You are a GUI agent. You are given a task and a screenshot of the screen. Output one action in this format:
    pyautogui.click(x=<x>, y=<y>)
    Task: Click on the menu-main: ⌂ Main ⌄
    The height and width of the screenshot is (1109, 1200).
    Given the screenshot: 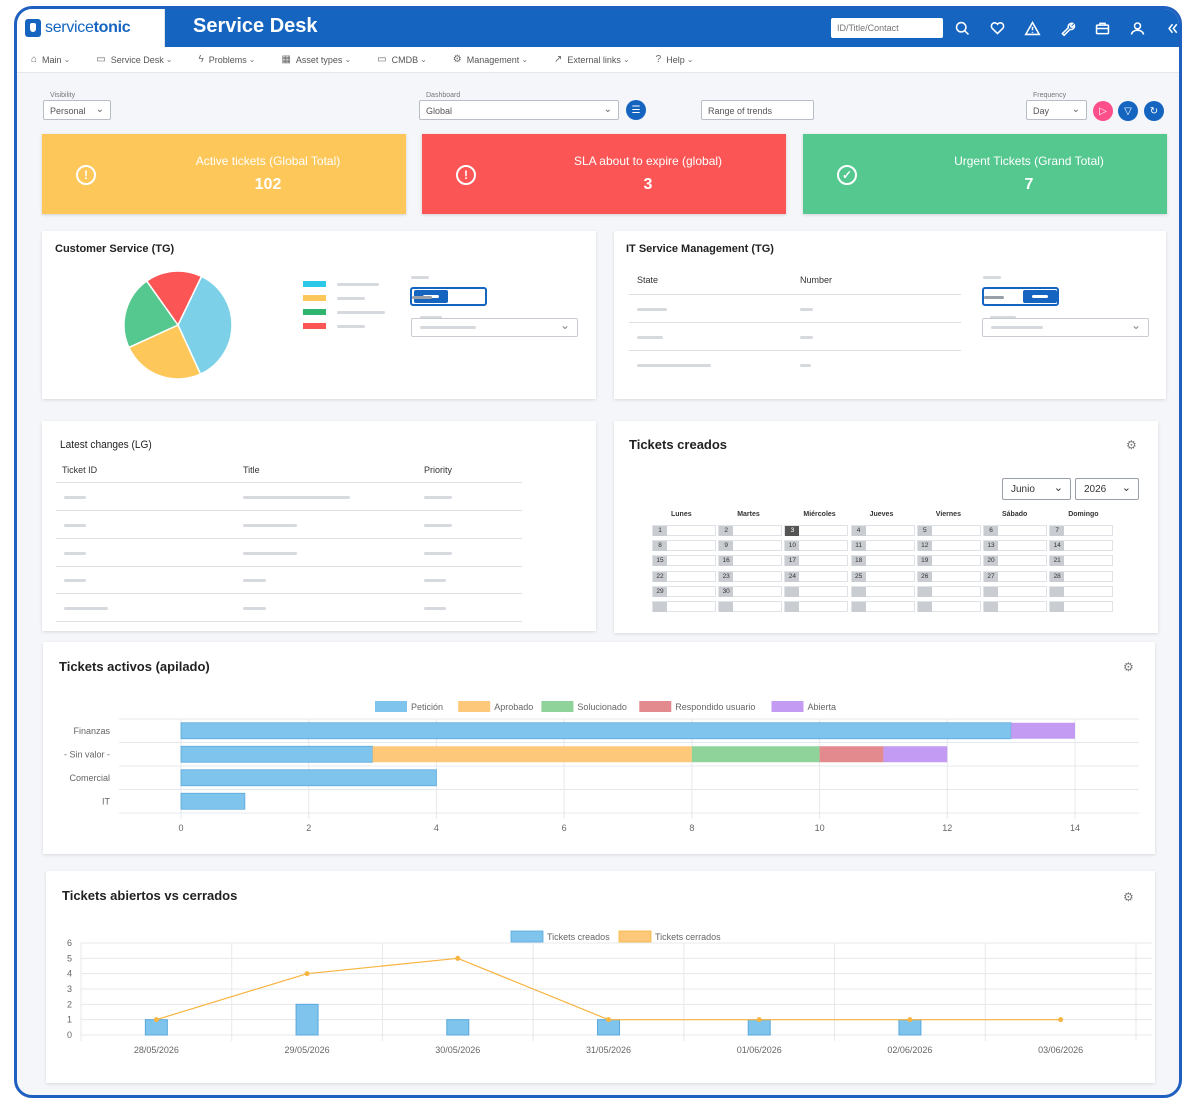 What is the action you would take?
    pyautogui.click(x=51, y=59)
    